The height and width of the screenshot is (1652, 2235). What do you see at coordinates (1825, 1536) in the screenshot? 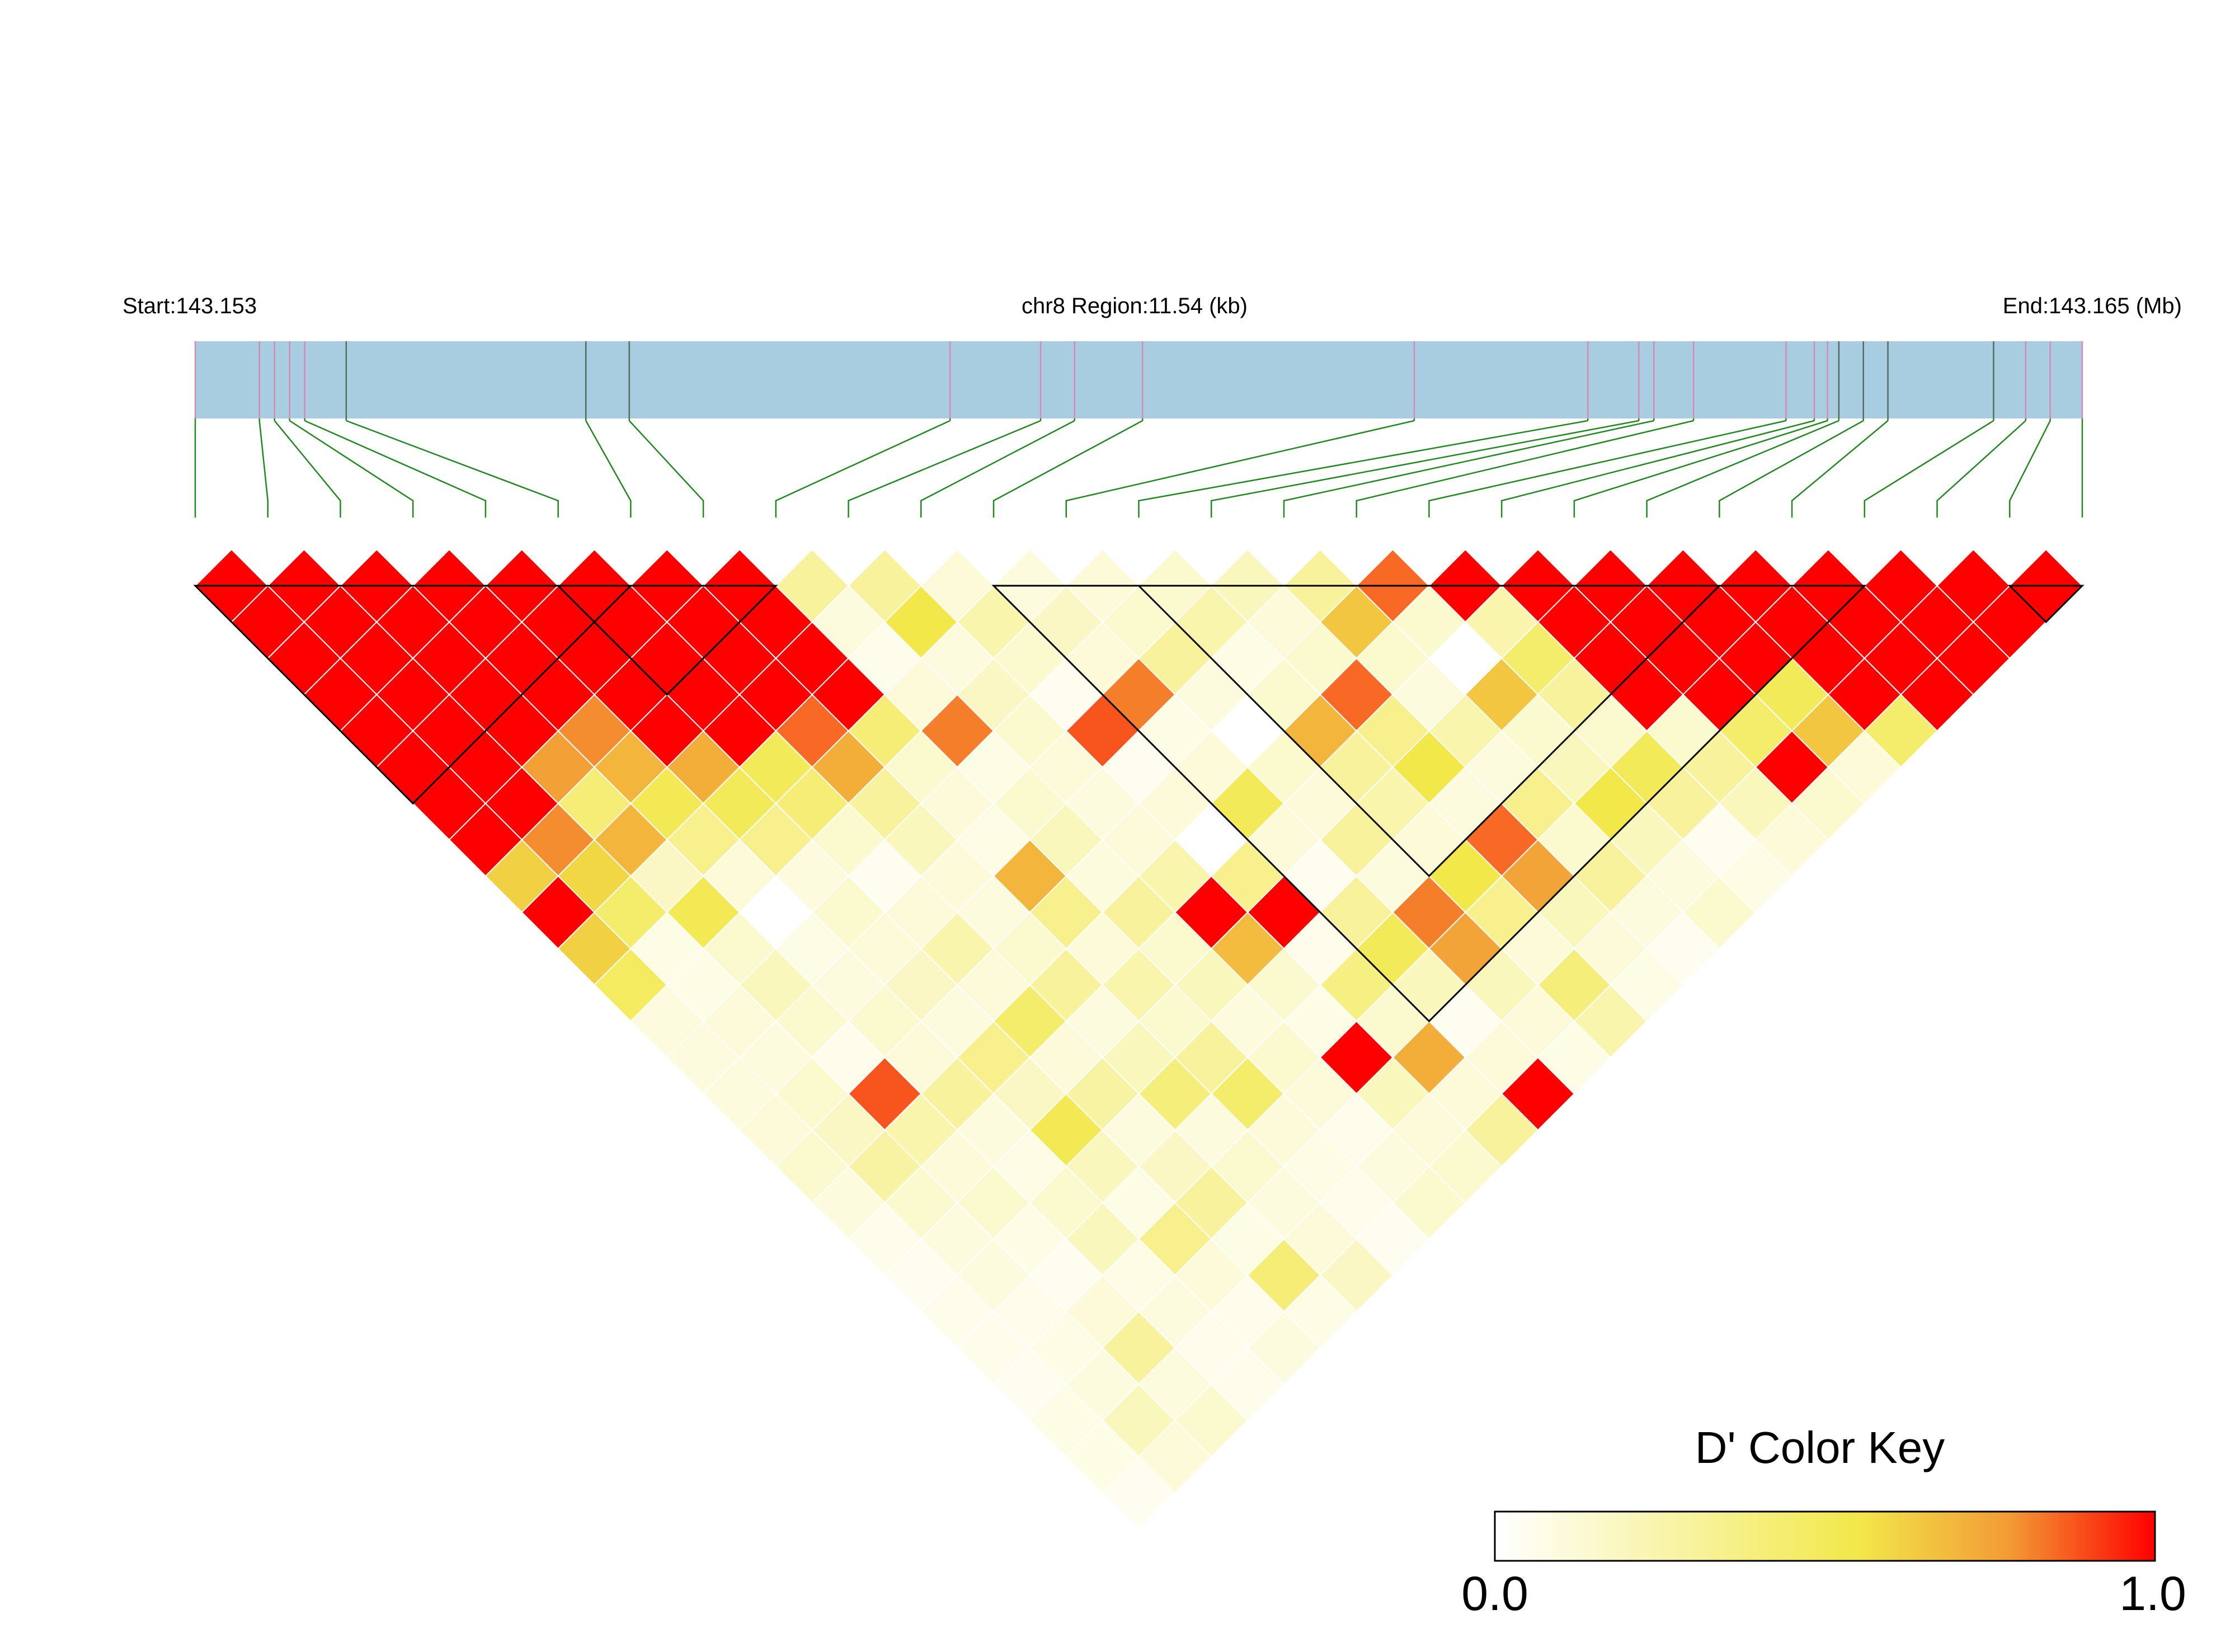
I see `color-key-bar` at bounding box center [1825, 1536].